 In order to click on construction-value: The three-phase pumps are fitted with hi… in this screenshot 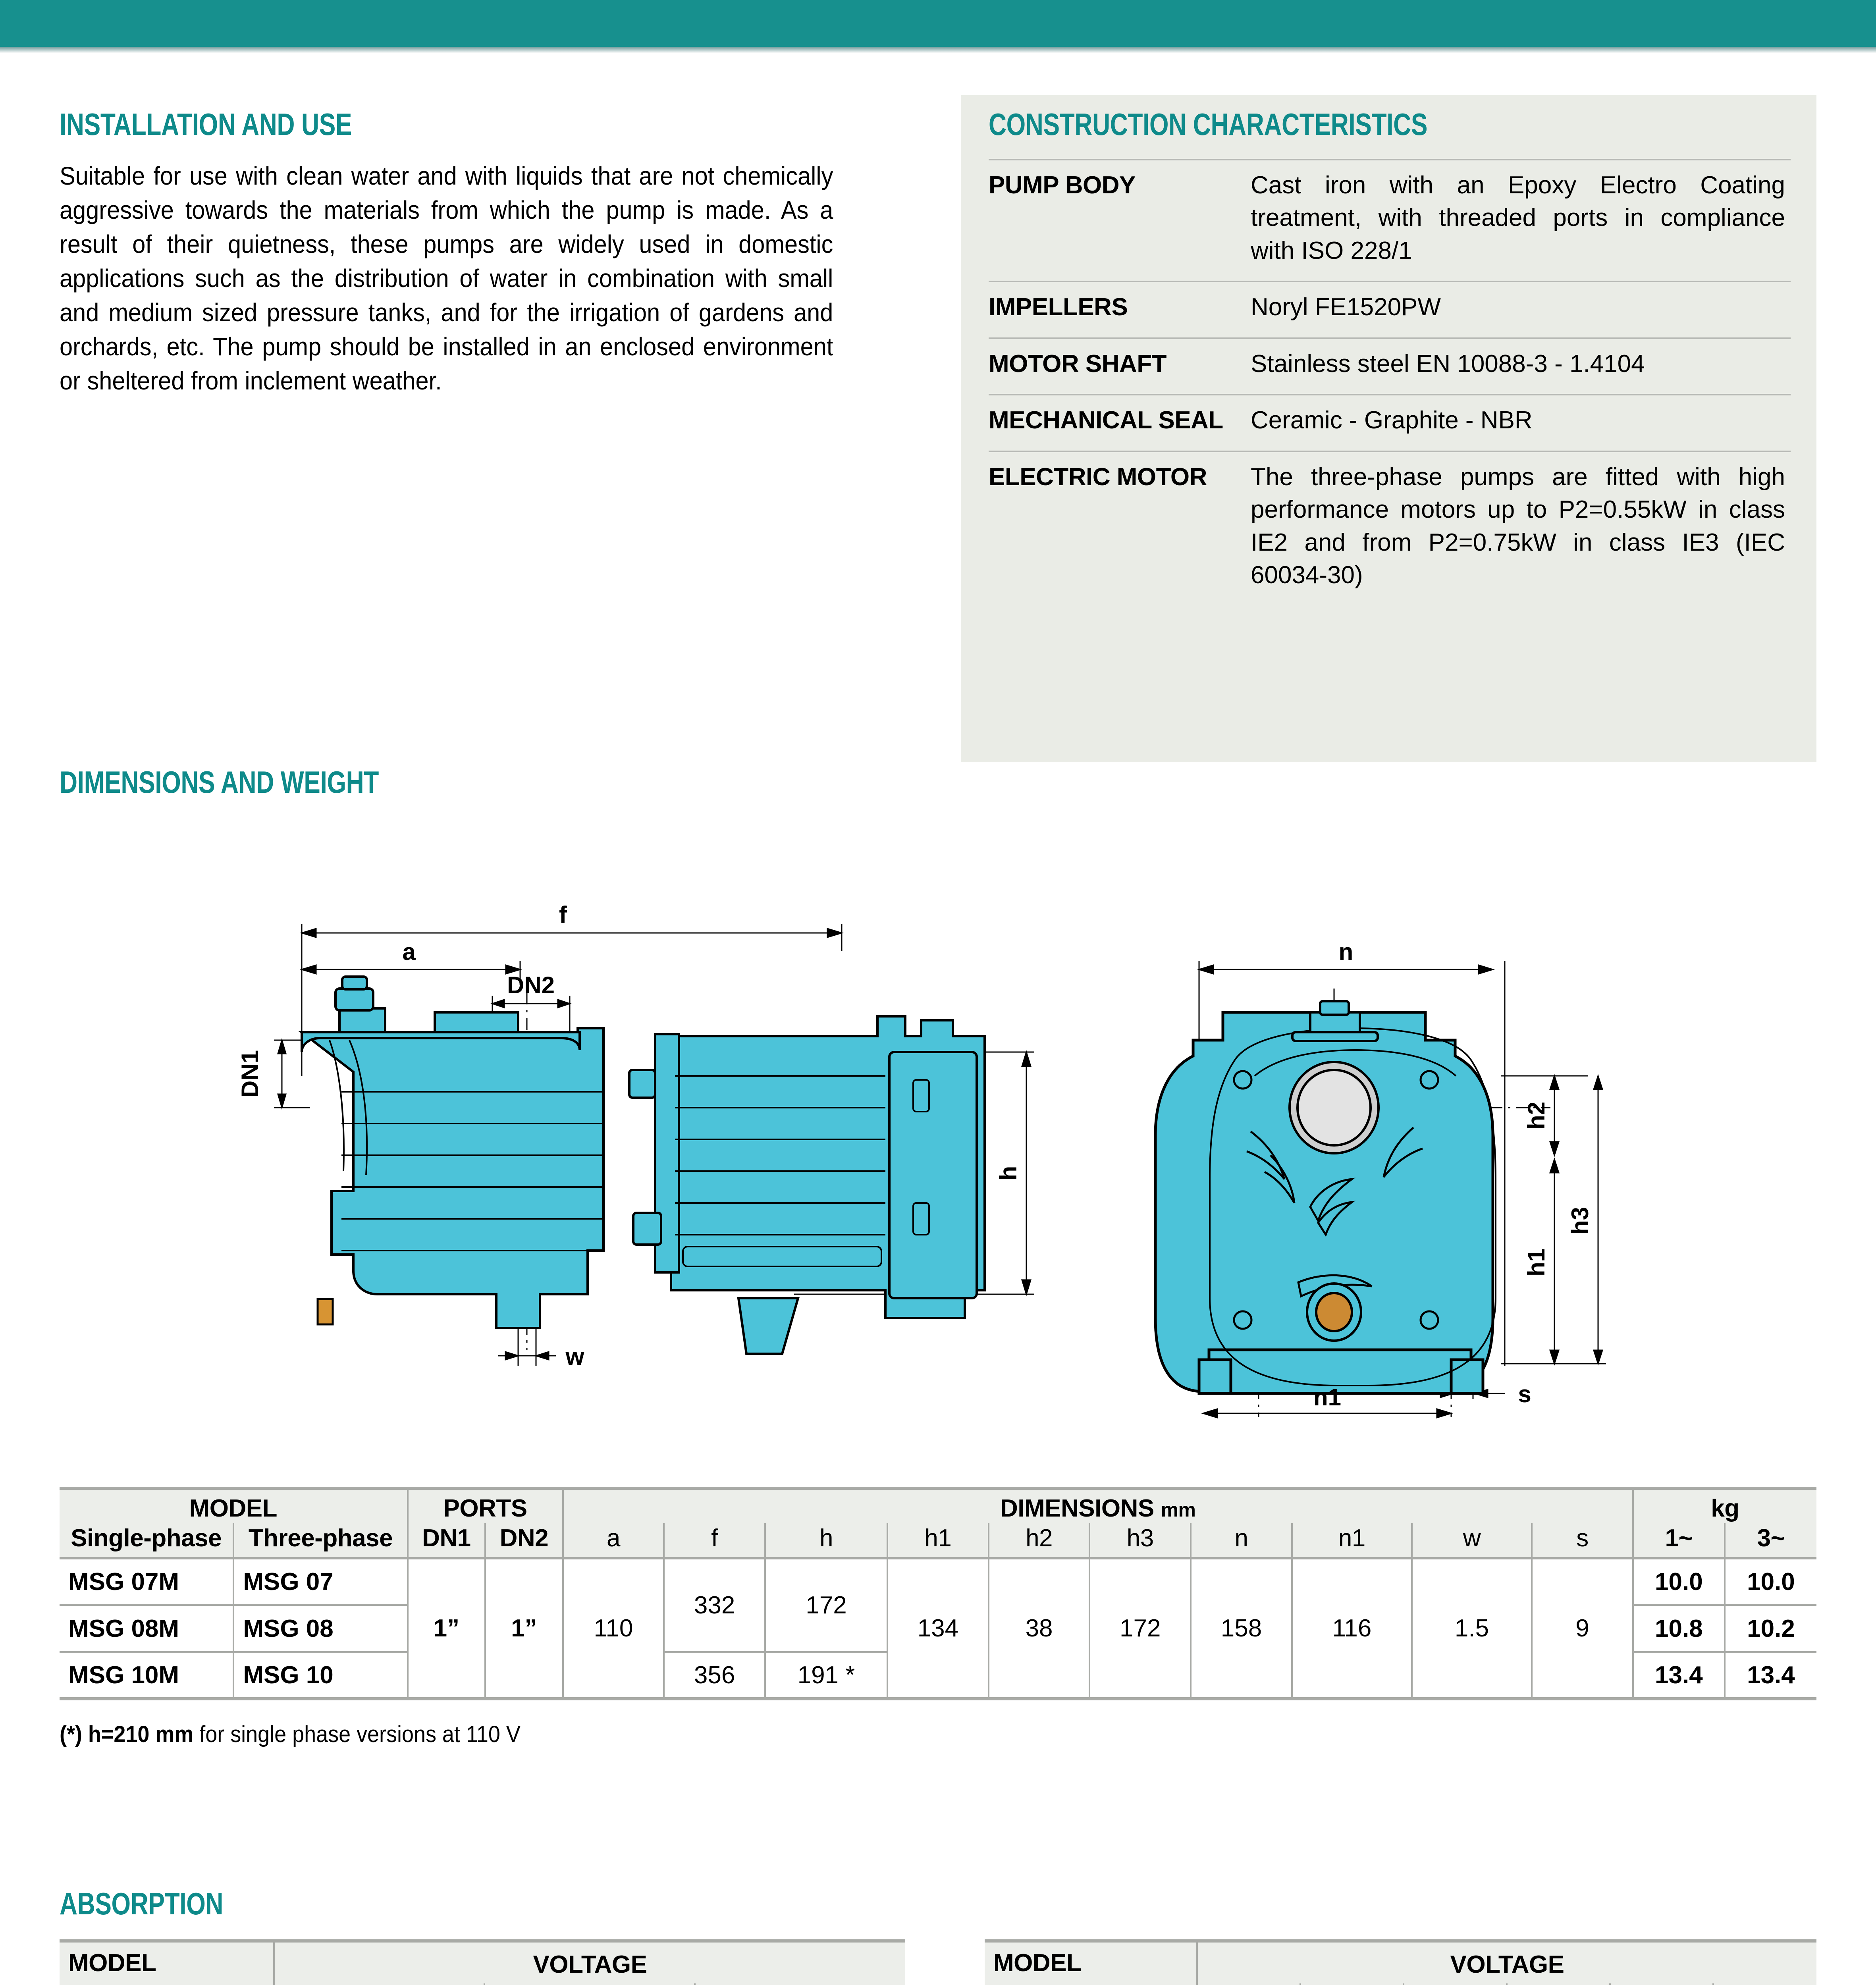, I will do `click(1521, 527)`.